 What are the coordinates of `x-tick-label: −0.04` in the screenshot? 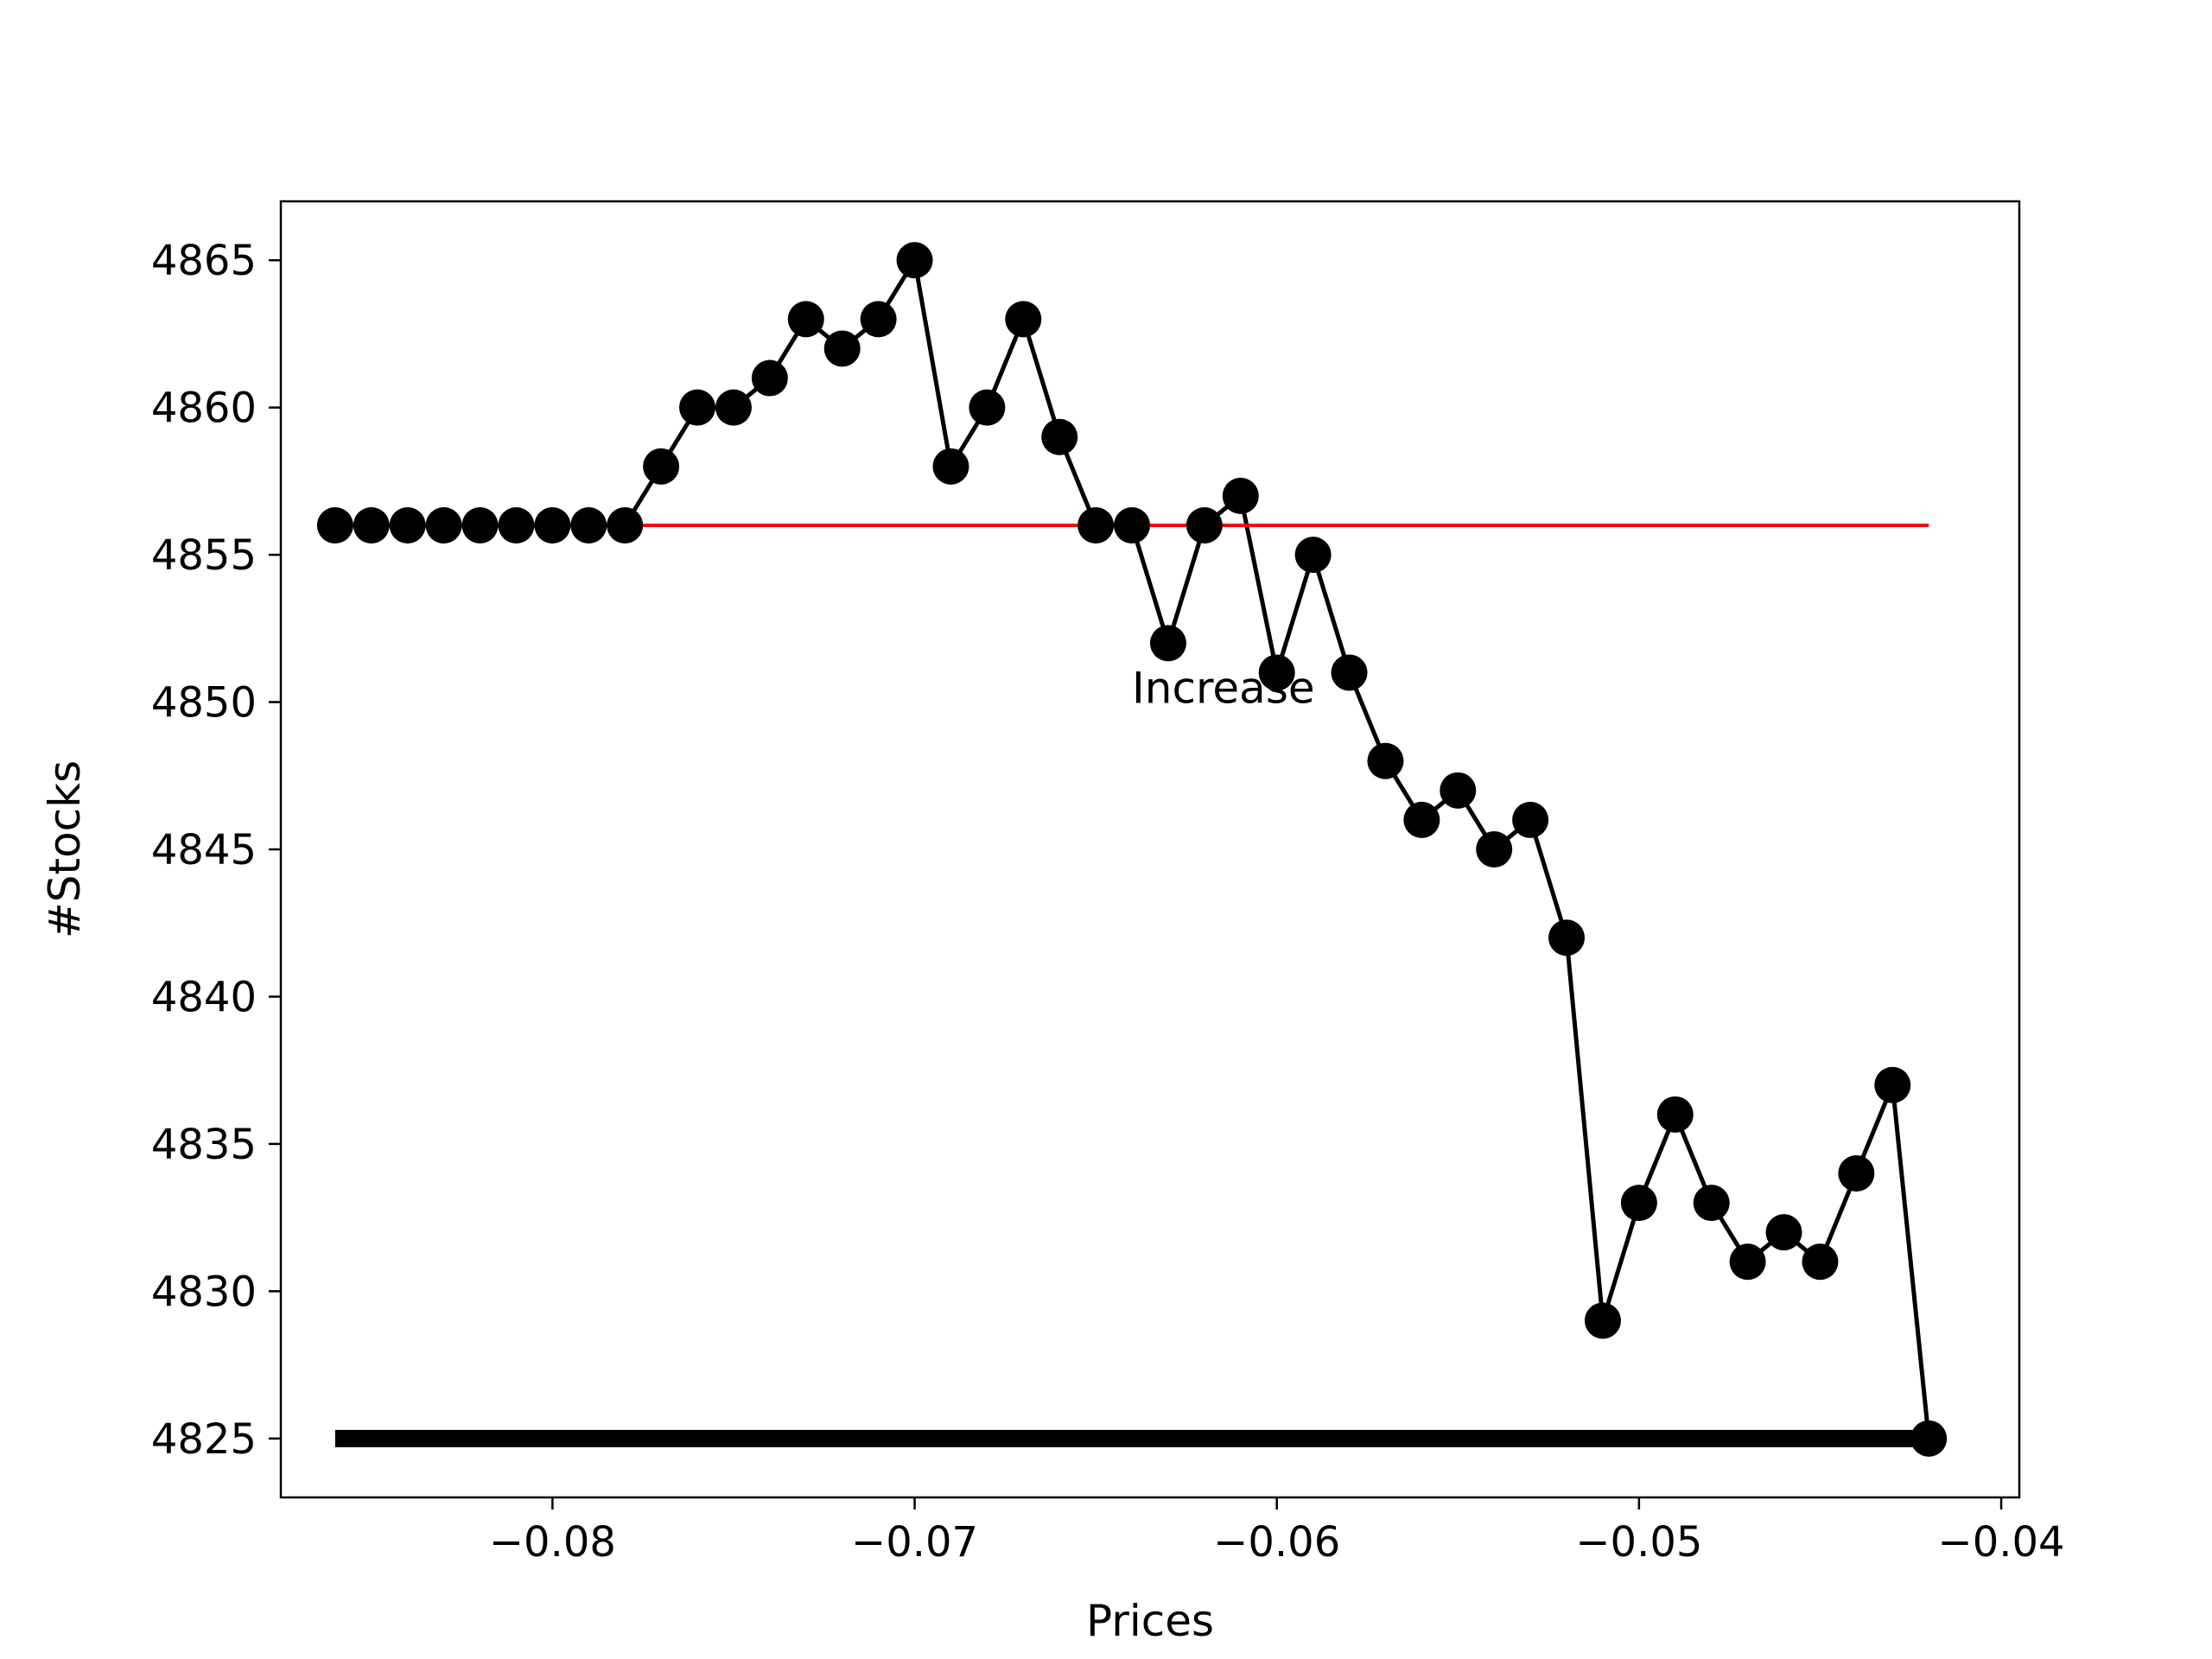 It's located at (2000, 1542).